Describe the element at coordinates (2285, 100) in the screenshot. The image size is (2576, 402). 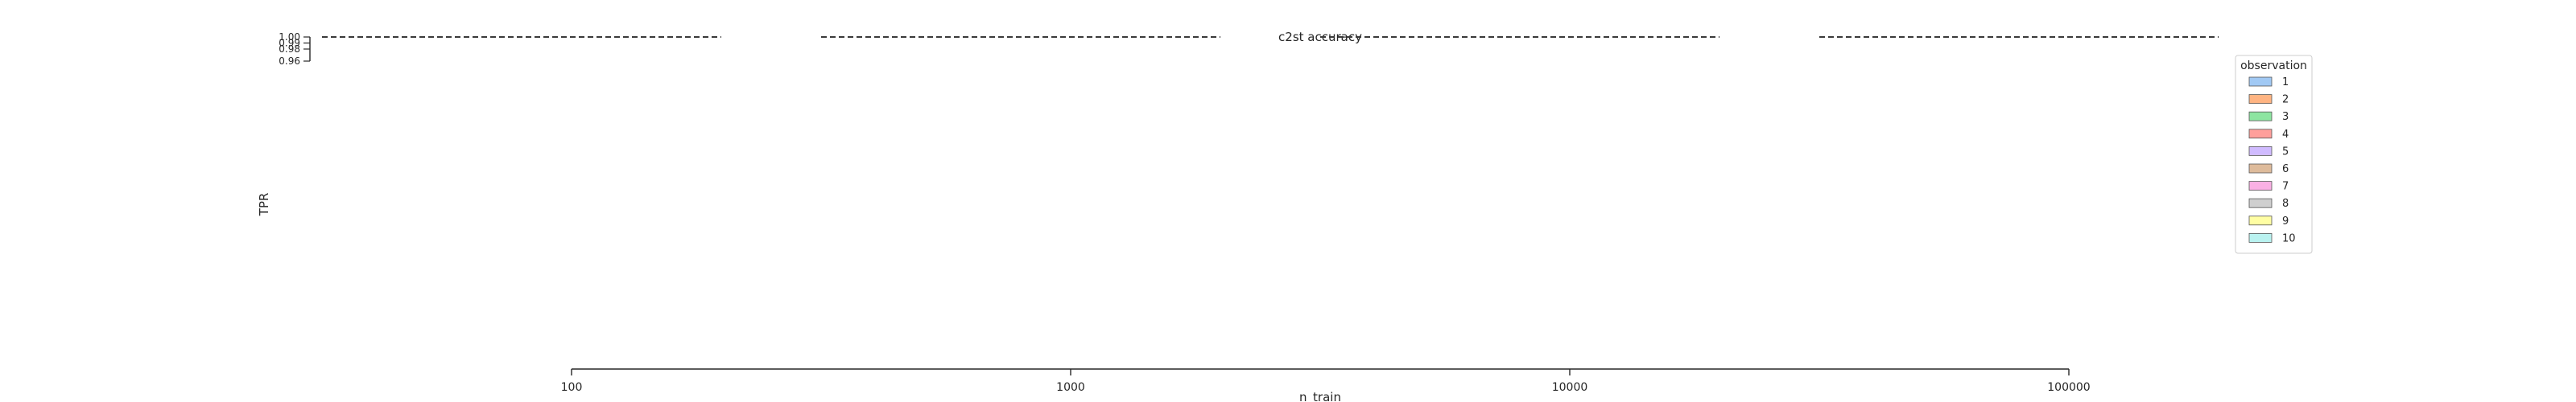
I see `legend-label: 2` at that location.